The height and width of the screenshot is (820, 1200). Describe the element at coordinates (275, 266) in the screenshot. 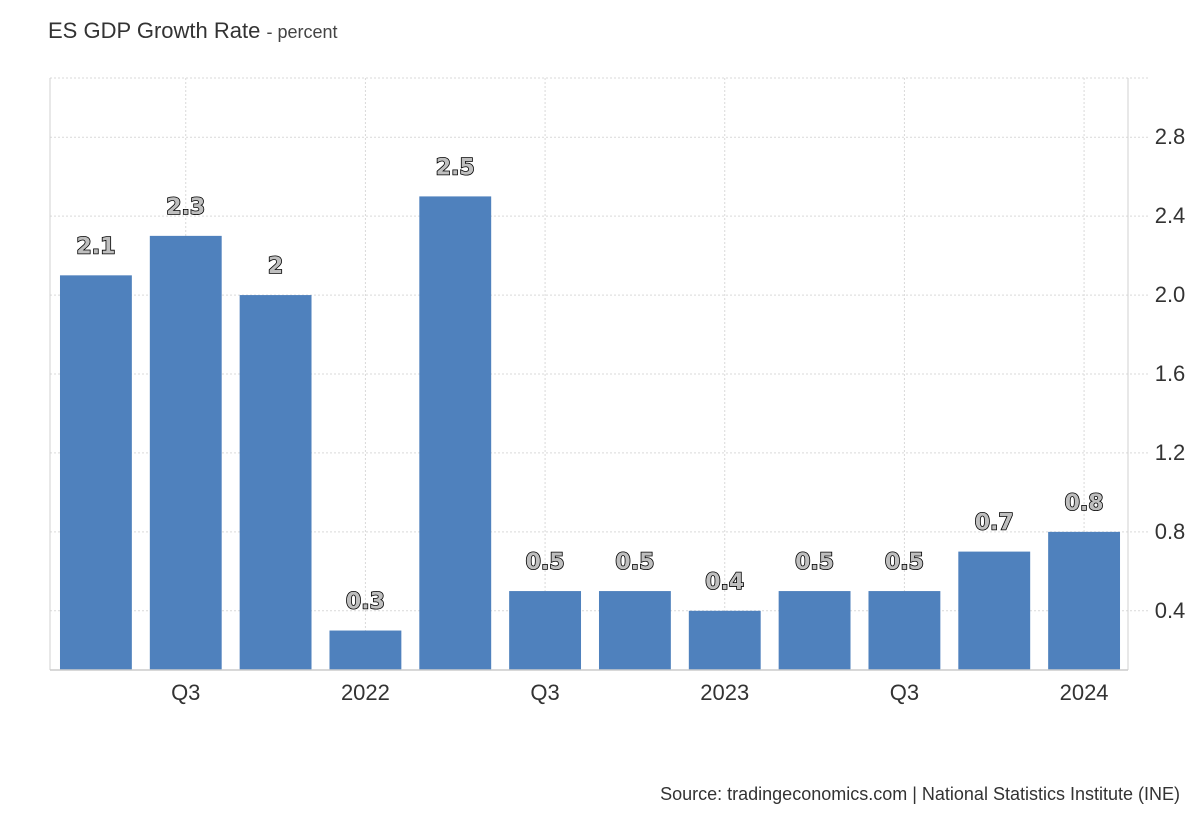

I see `bar-value-label: 2` at that location.